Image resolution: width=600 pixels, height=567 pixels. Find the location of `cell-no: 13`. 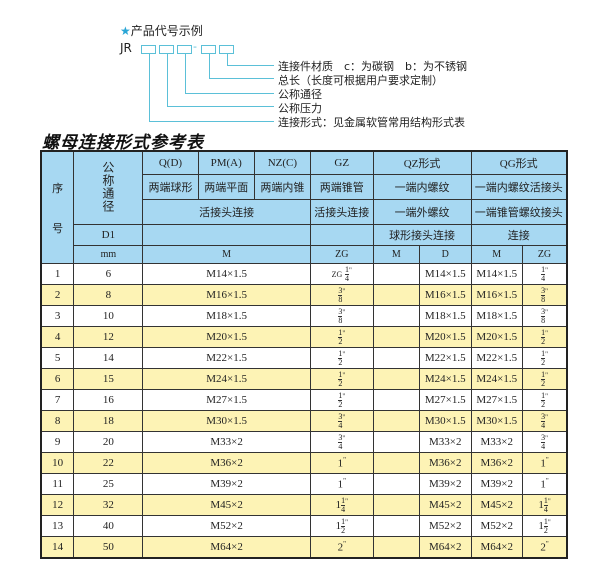

cell-no: 13 is located at coordinates (57, 526).